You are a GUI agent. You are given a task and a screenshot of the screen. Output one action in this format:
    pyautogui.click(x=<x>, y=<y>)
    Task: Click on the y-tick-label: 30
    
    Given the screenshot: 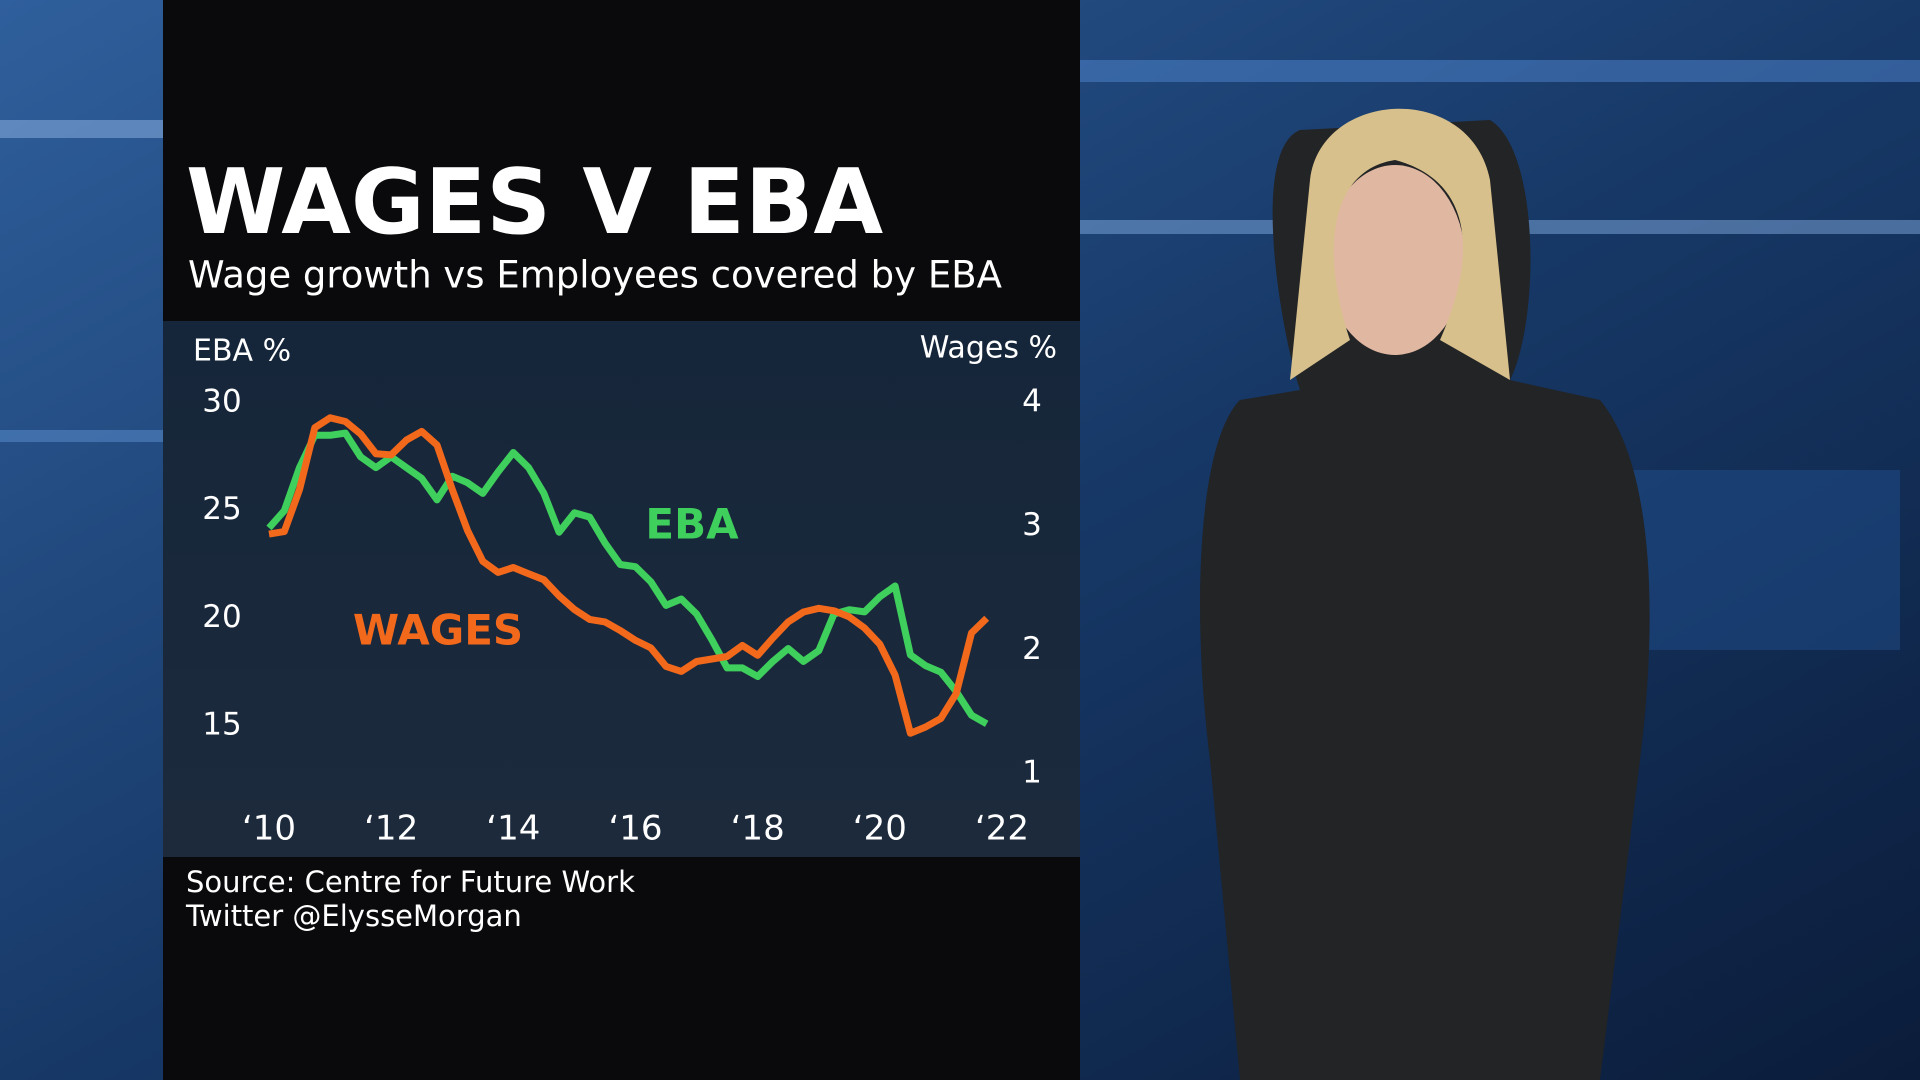 What is the action you would take?
    pyautogui.click(x=221, y=402)
    